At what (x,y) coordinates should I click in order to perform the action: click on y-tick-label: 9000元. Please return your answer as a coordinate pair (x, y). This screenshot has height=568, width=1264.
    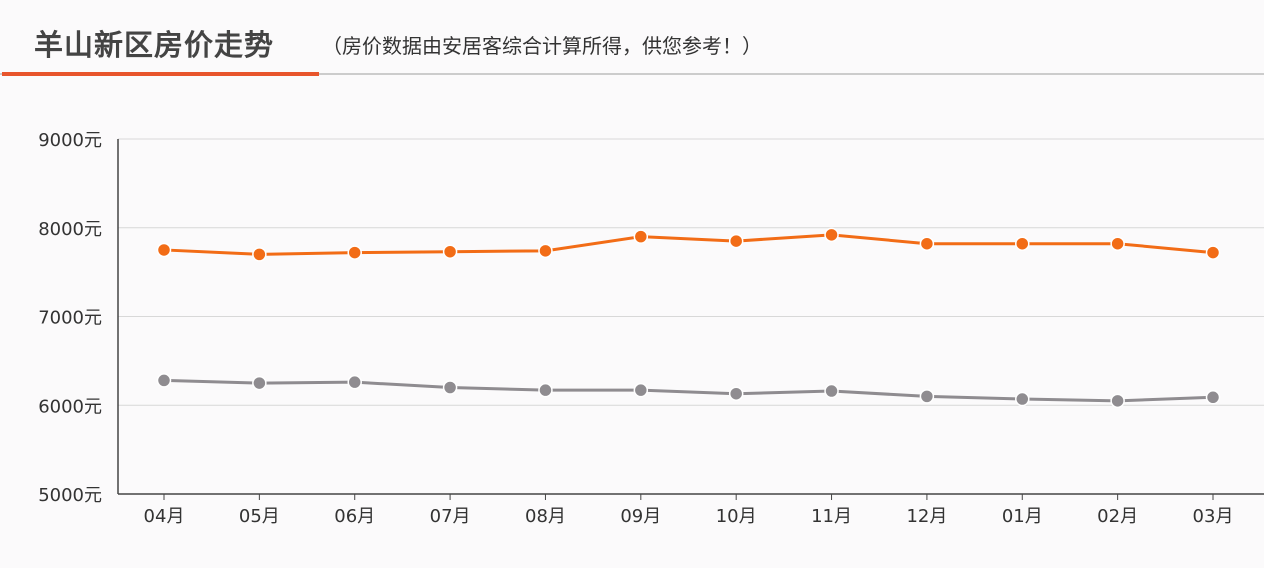
    Looking at the image, I should click on (70, 140).